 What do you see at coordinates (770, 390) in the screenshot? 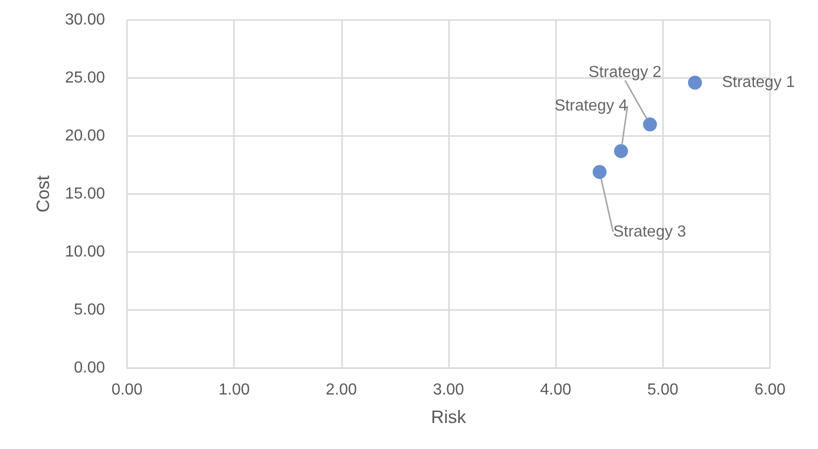
I see `x-tick-label: 6.00` at bounding box center [770, 390].